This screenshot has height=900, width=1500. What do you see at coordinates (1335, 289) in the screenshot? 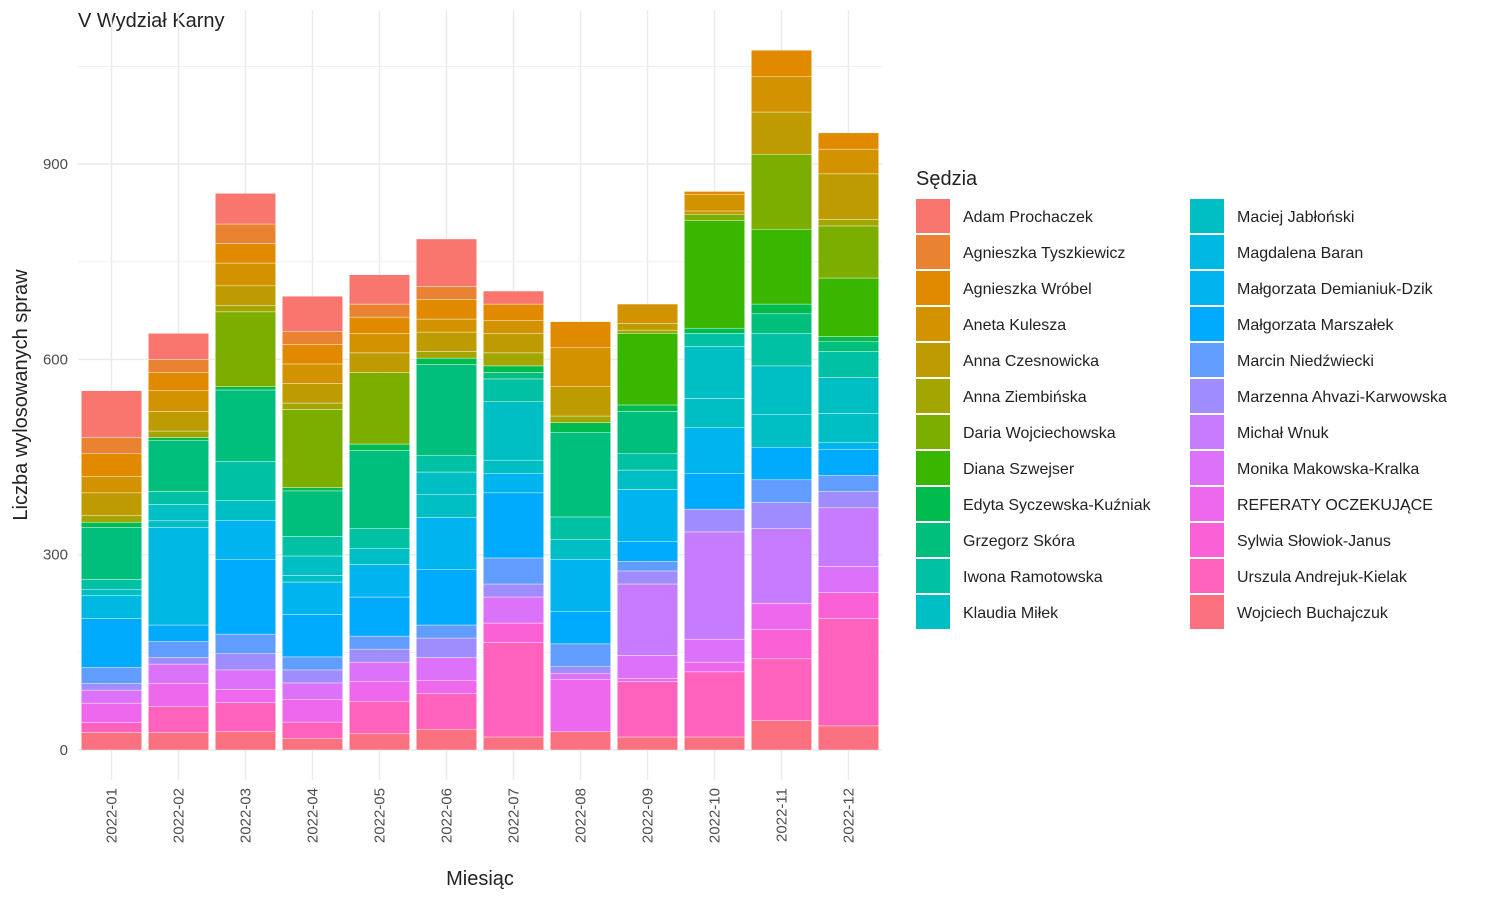
I see `legend-item-label: Małgorzata Demianiuk-Dzik` at bounding box center [1335, 289].